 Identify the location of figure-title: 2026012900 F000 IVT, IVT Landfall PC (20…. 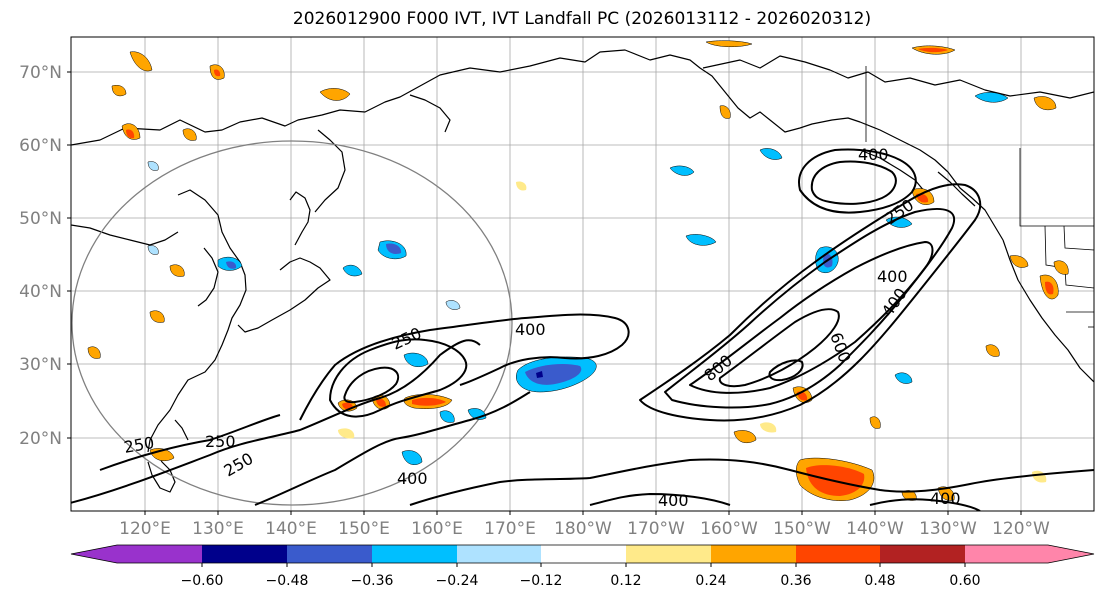
(582, 19).